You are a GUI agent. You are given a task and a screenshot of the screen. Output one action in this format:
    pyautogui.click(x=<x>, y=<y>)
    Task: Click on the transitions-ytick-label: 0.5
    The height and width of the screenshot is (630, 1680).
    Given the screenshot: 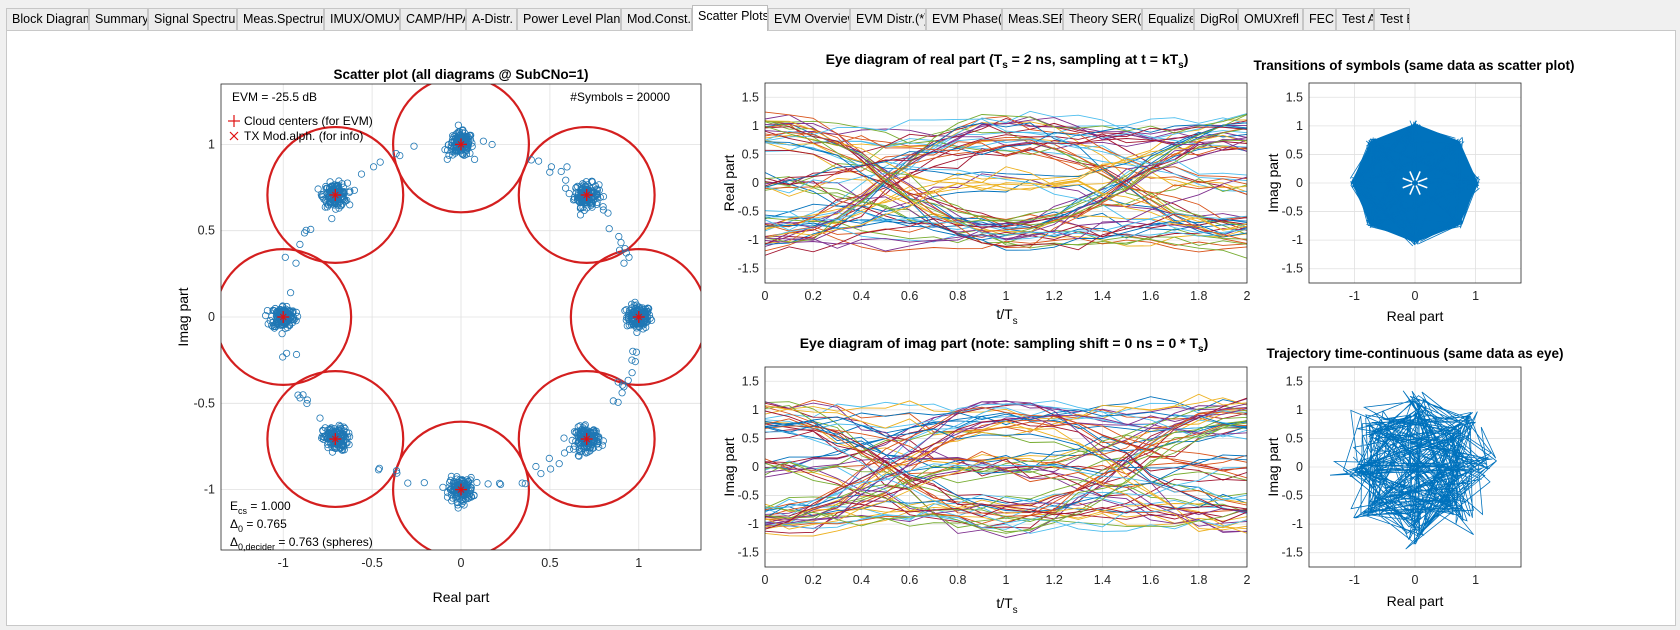 What is the action you would take?
    pyautogui.click(x=1294, y=154)
    